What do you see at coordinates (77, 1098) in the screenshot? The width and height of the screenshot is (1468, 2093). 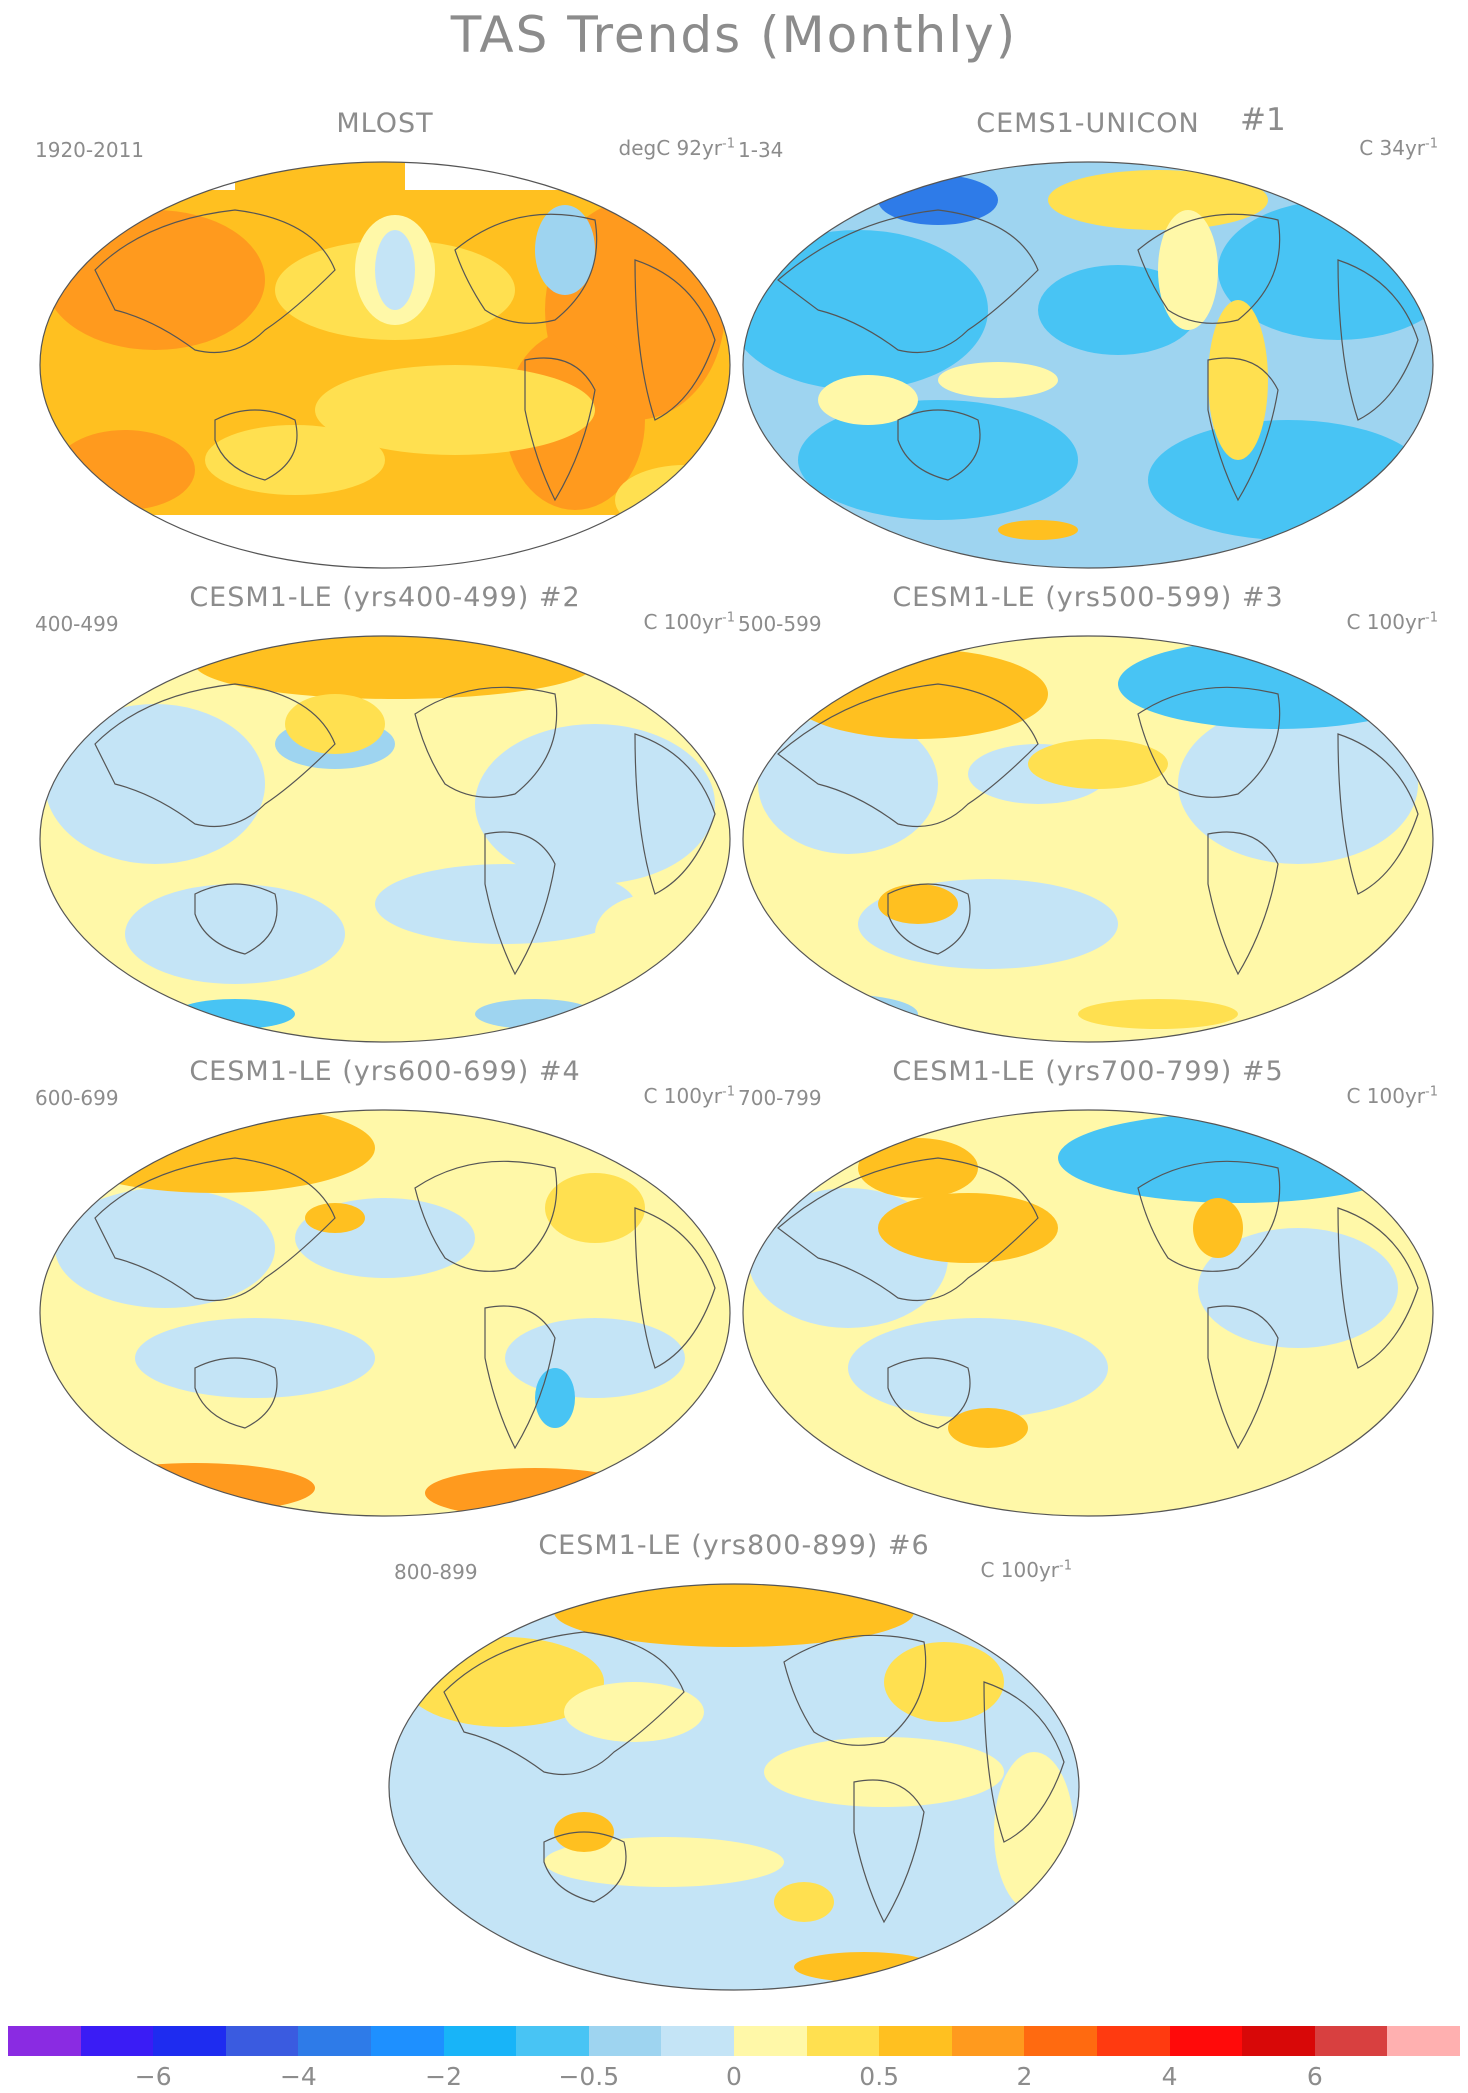 I see `panel-period: 600-699` at bounding box center [77, 1098].